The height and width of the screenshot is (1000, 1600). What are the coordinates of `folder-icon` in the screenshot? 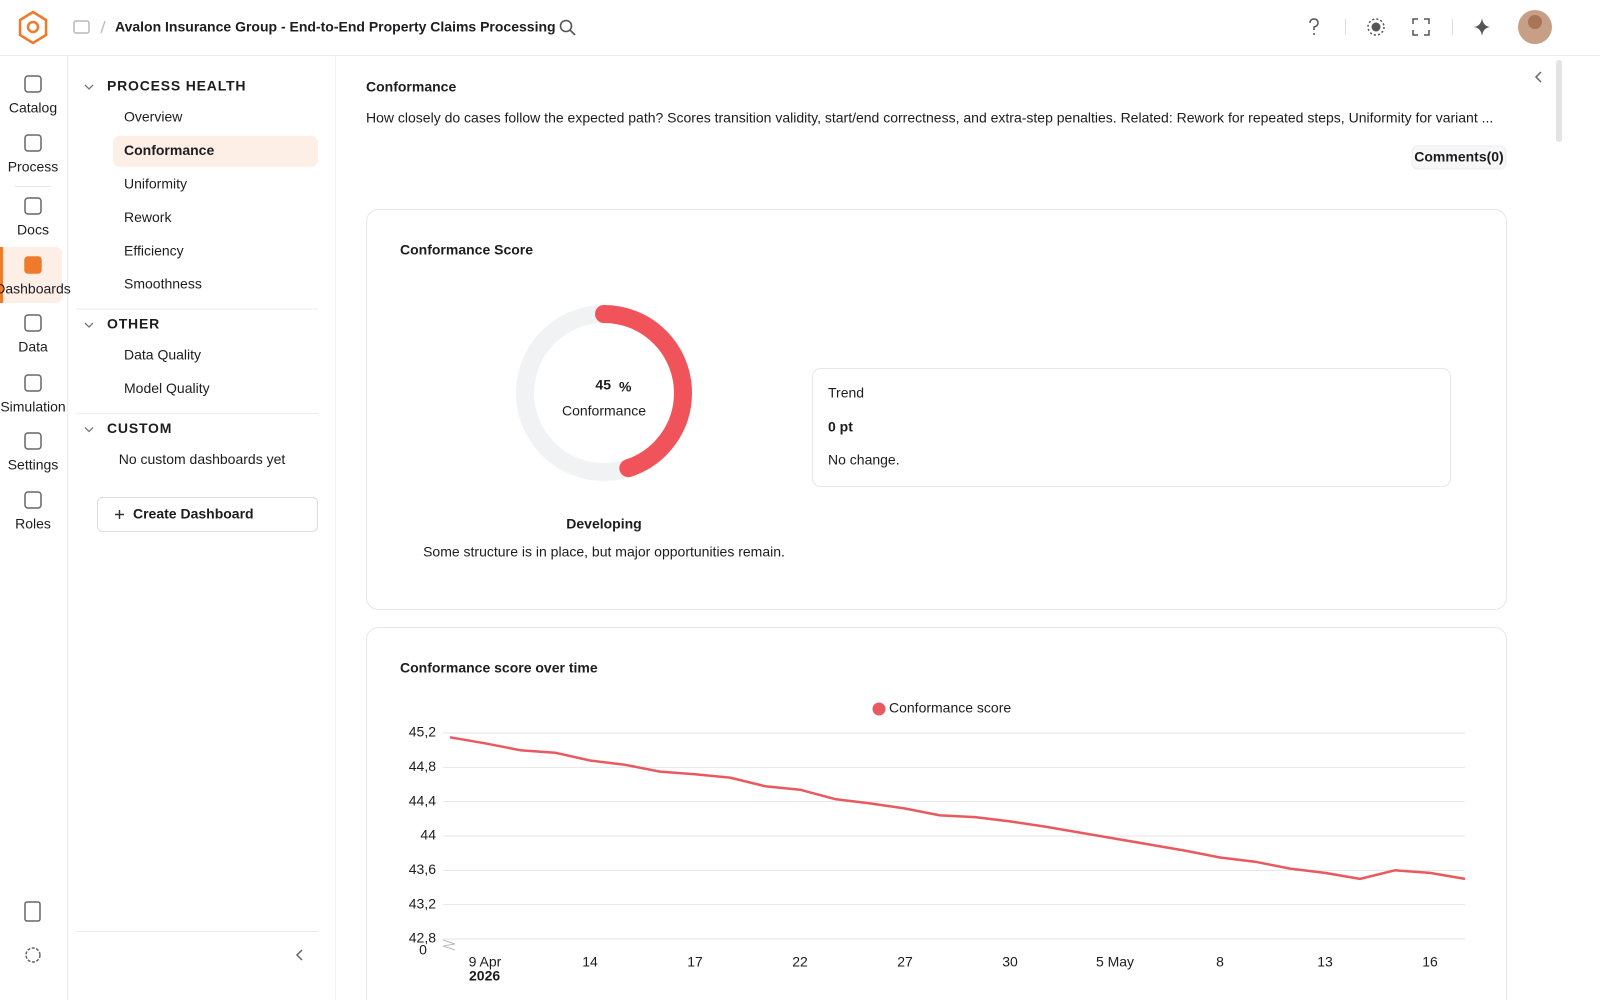 It's located at (81, 27).